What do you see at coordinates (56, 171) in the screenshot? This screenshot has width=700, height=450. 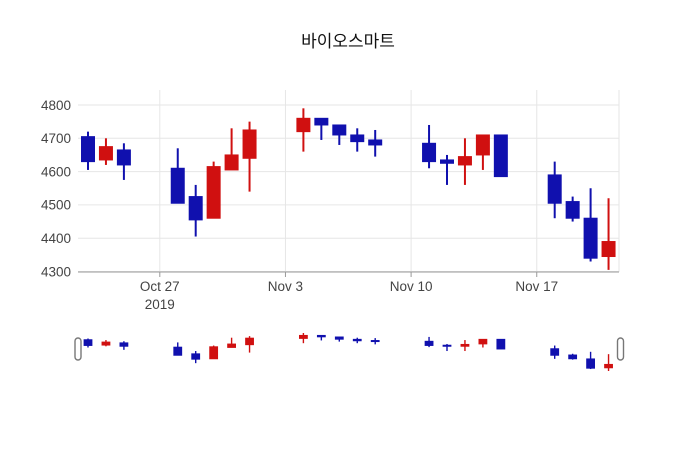 I see `y-tick-label: 4600` at bounding box center [56, 171].